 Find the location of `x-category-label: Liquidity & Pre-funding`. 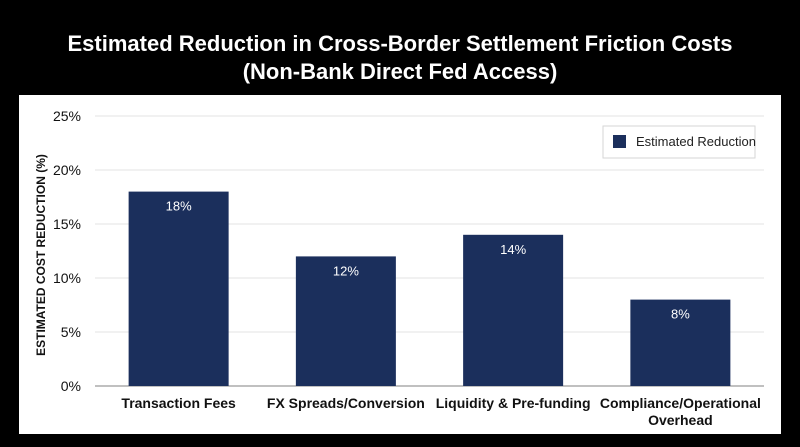

x-category-label: Liquidity & Pre-funding is located at coordinates (513, 403).